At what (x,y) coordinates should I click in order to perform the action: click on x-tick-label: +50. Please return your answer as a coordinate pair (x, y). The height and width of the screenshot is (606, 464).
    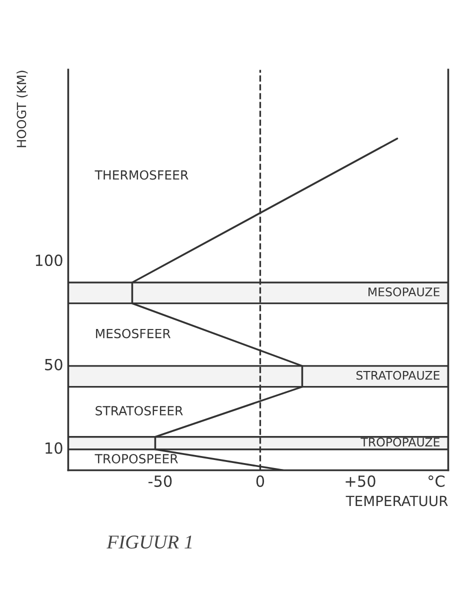
    Looking at the image, I should click on (361, 481).